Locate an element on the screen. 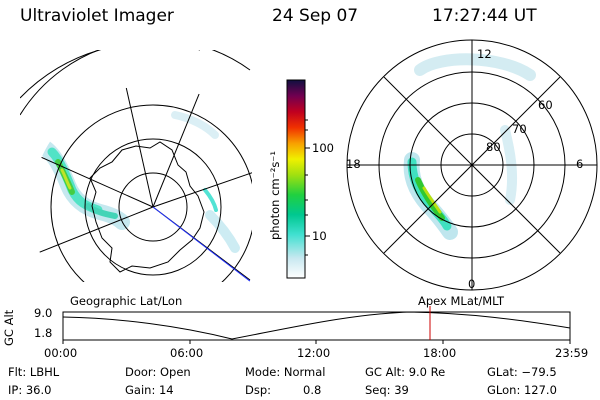 This screenshot has width=600, height=400. mlt-label-0: 0 is located at coordinates (472, 284).